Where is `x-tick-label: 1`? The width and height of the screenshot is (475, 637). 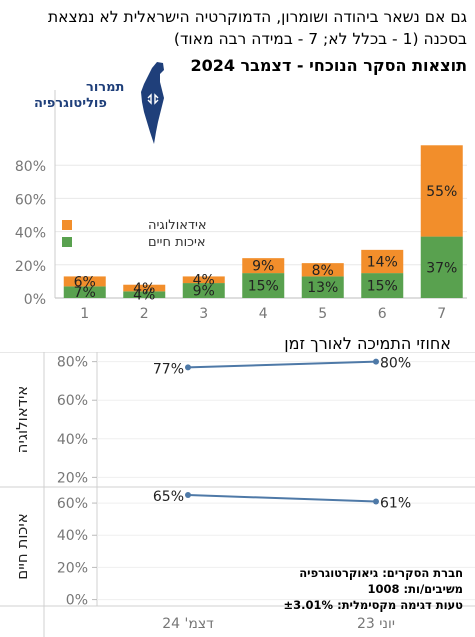
x-tick-label: 1 is located at coordinates (84, 314).